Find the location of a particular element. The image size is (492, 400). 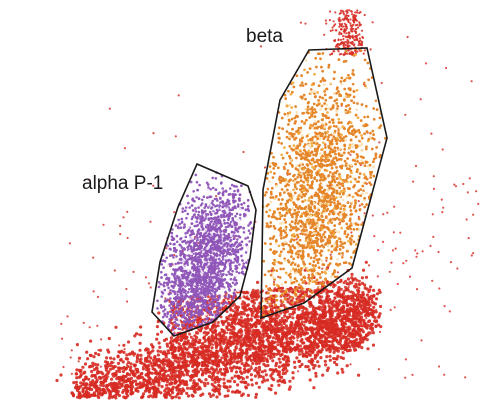

gate-label-alpha: alpha P-1 is located at coordinates (122, 183).